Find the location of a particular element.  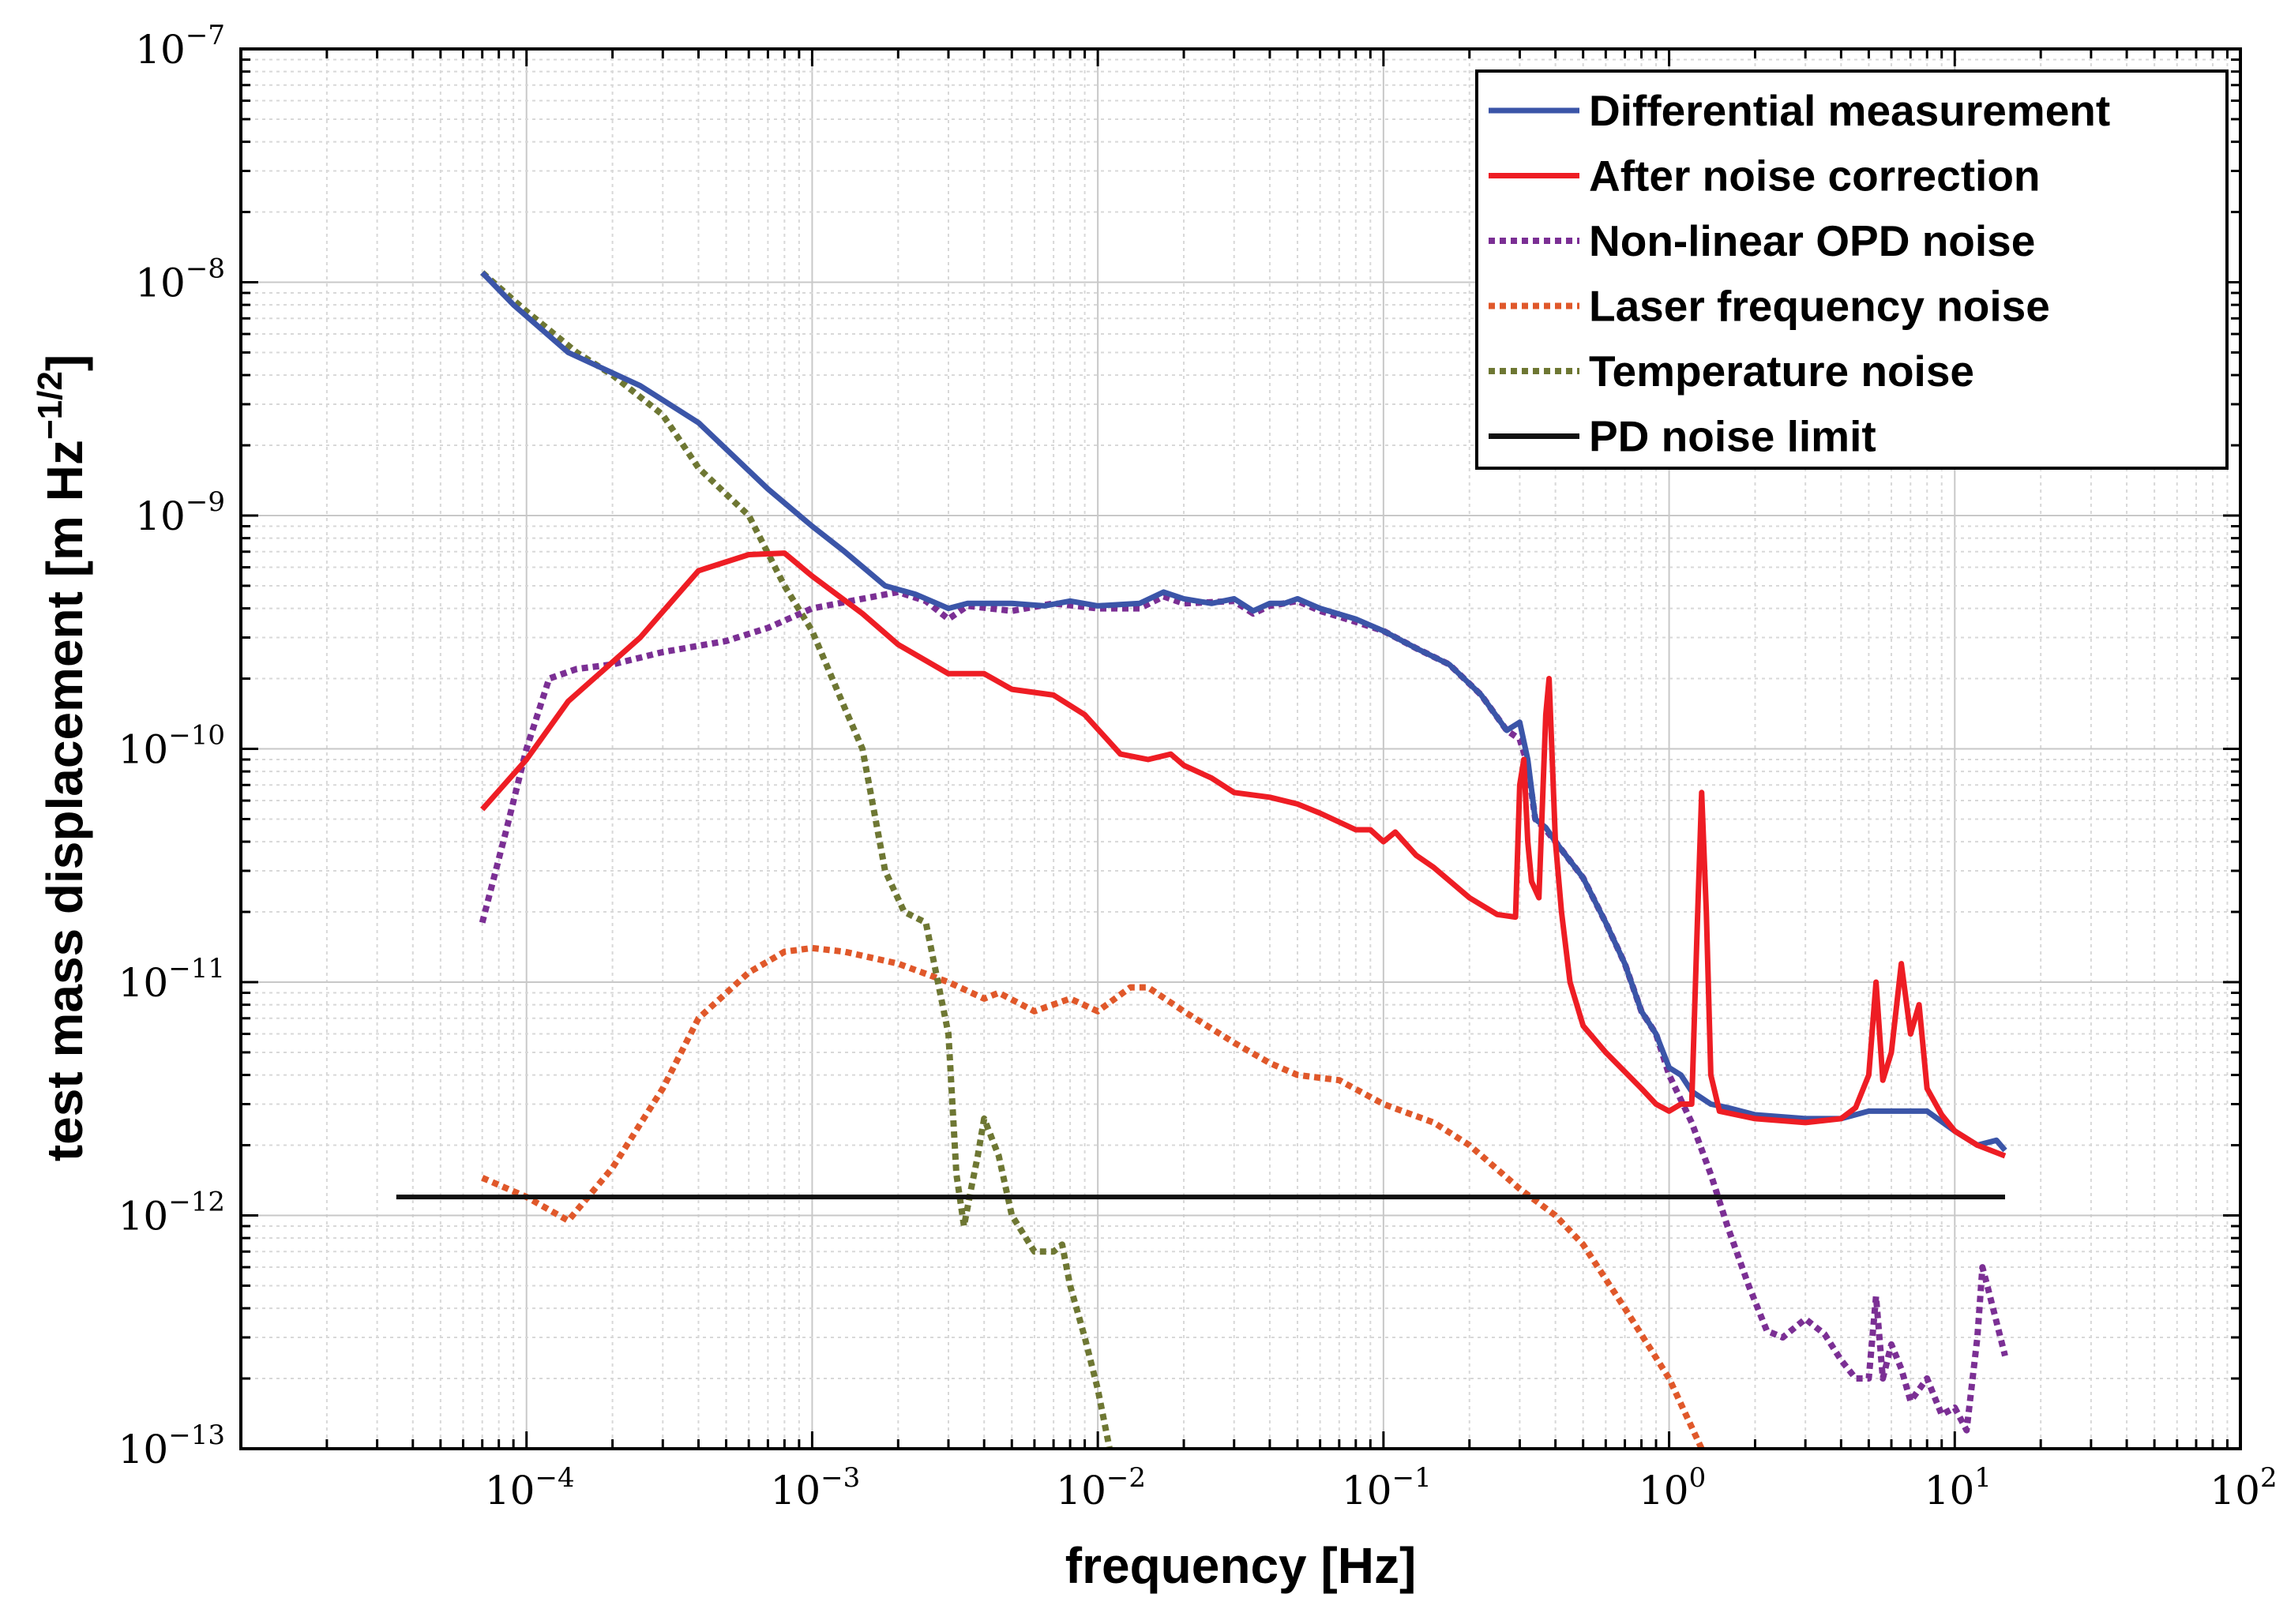

legend-label: After noise correction is located at coordinates (1815, 176).